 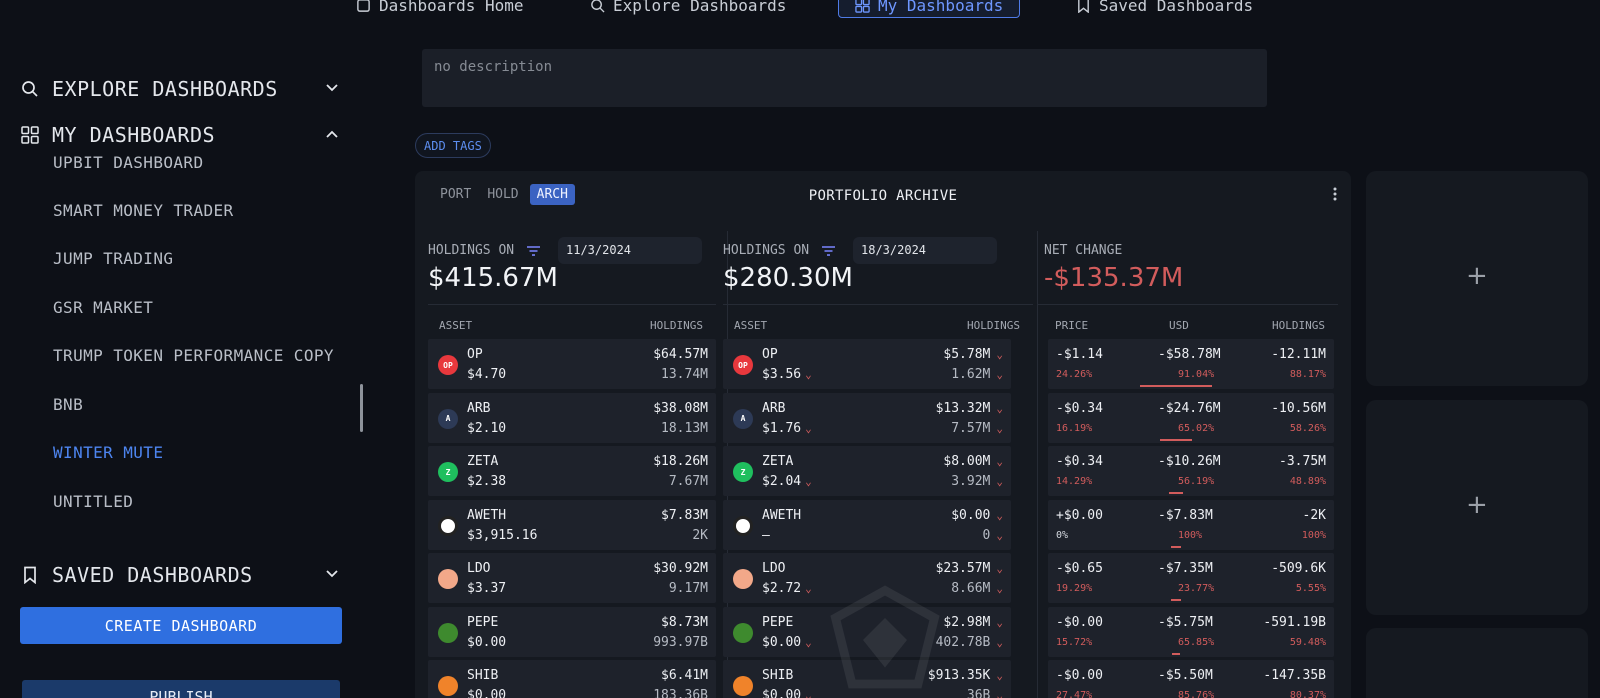 What do you see at coordinates (1196, 428) in the screenshot?
I see `net-usd-pct: 65.02%` at bounding box center [1196, 428].